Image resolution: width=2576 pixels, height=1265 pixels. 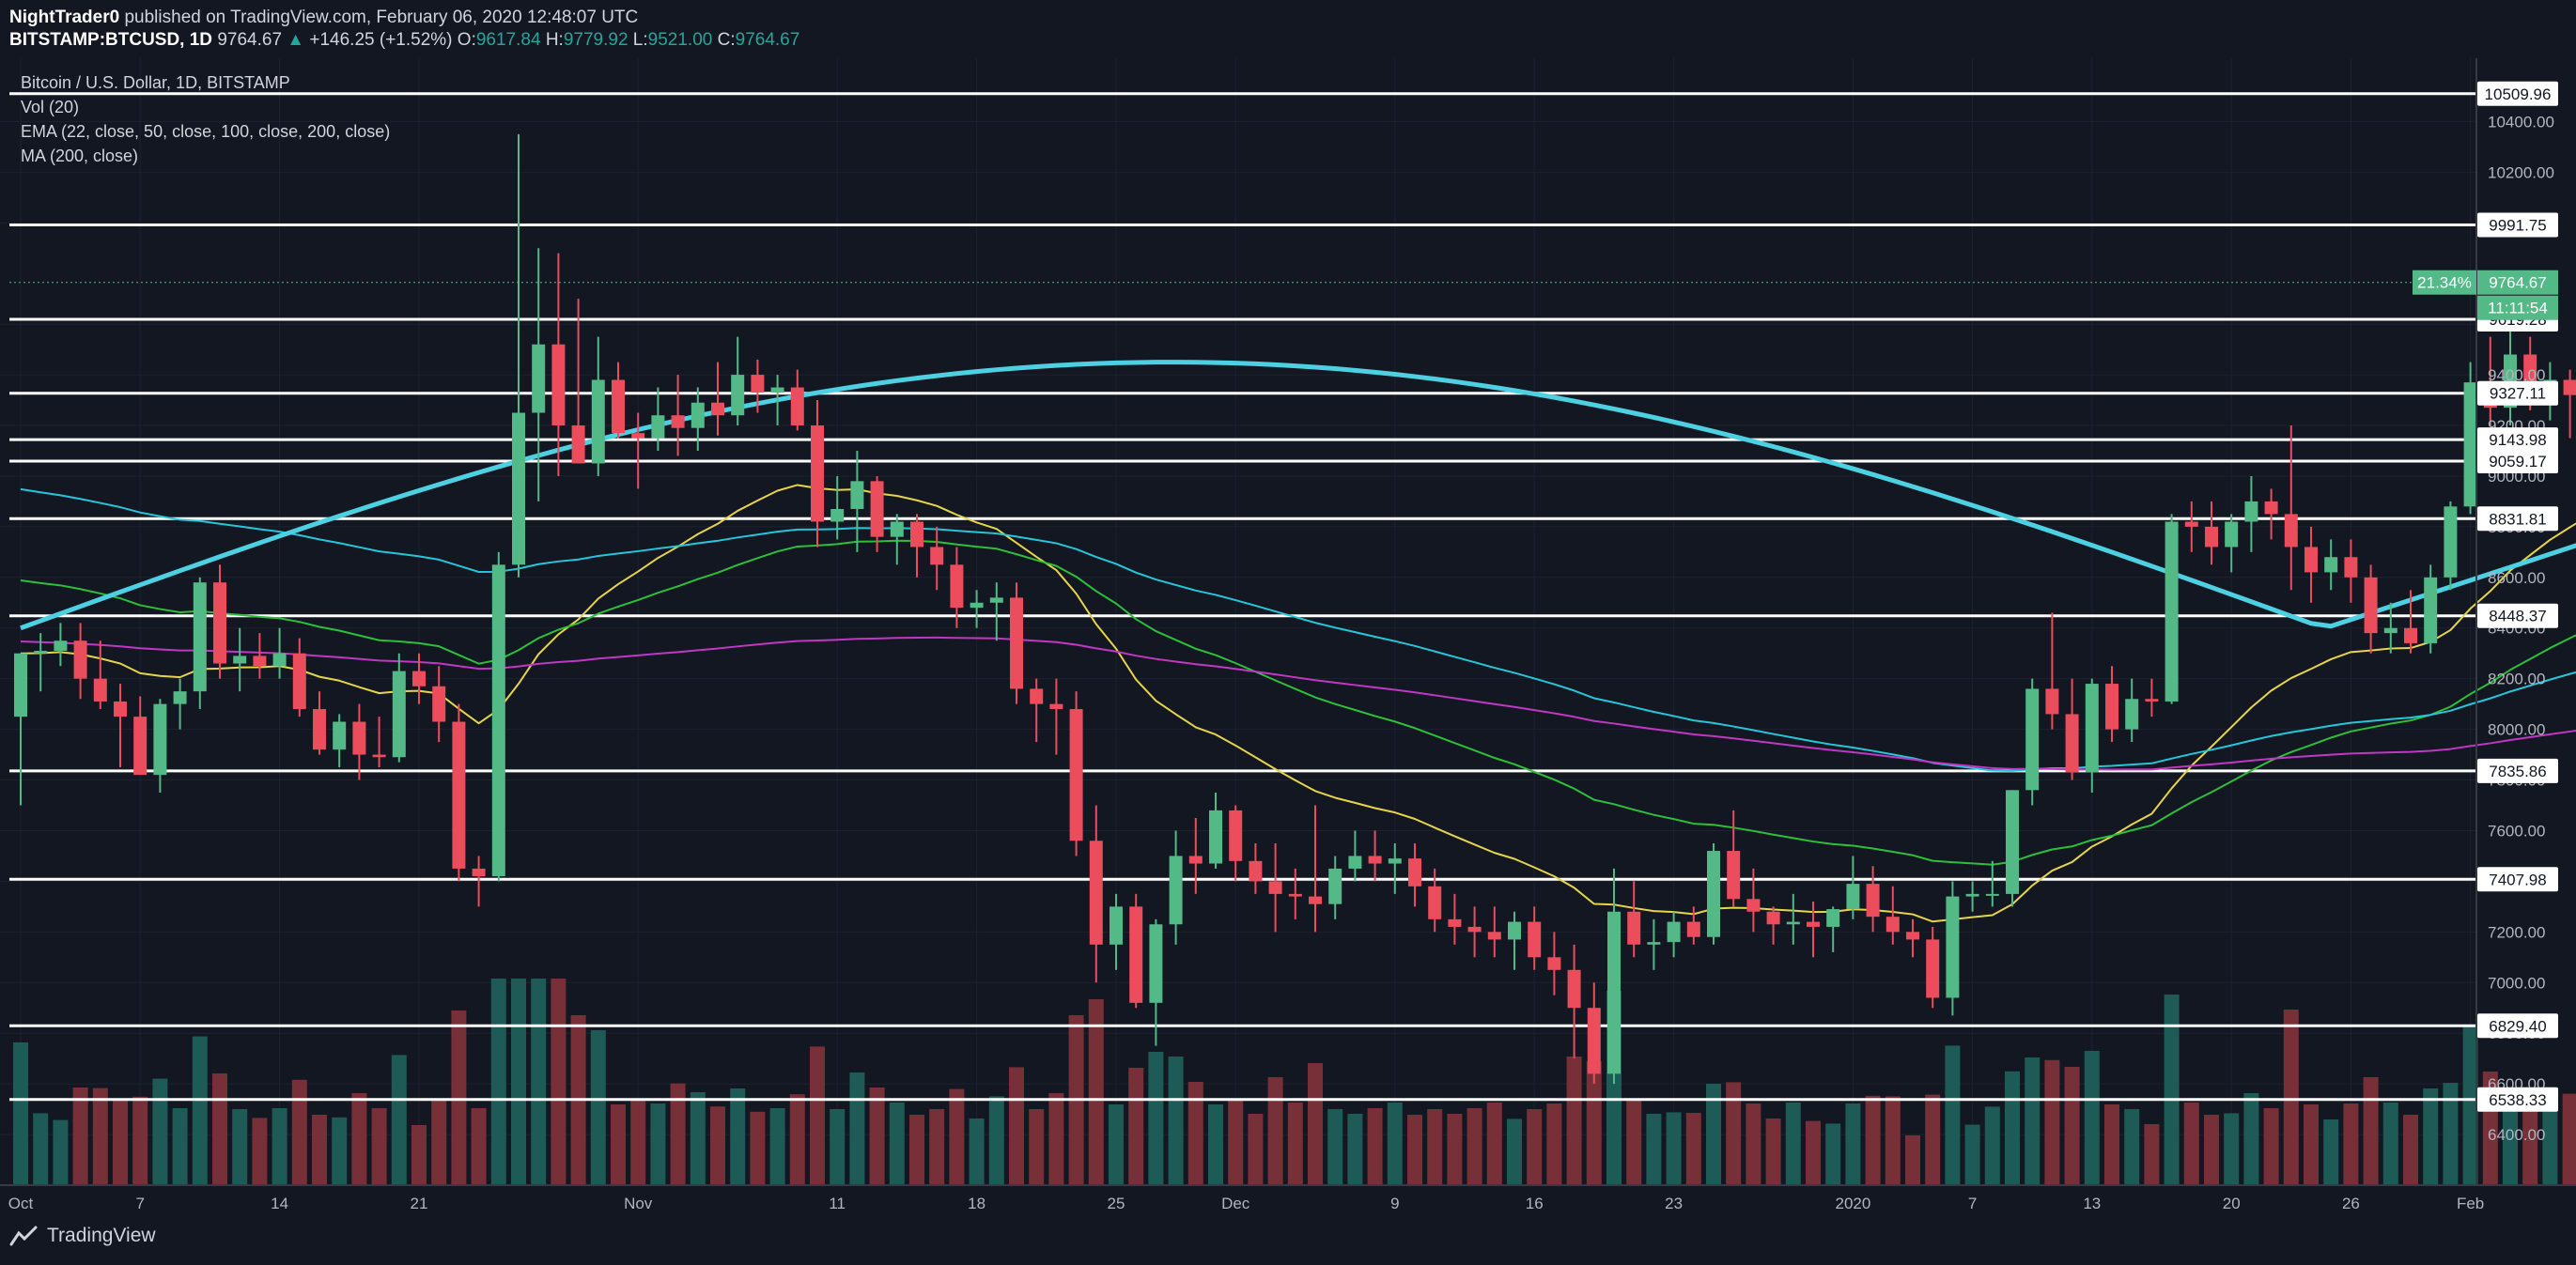 What do you see at coordinates (2517, 772) in the screenshot?
I see `level-label-text: 7835.86` at bounding box center [2517, 772].